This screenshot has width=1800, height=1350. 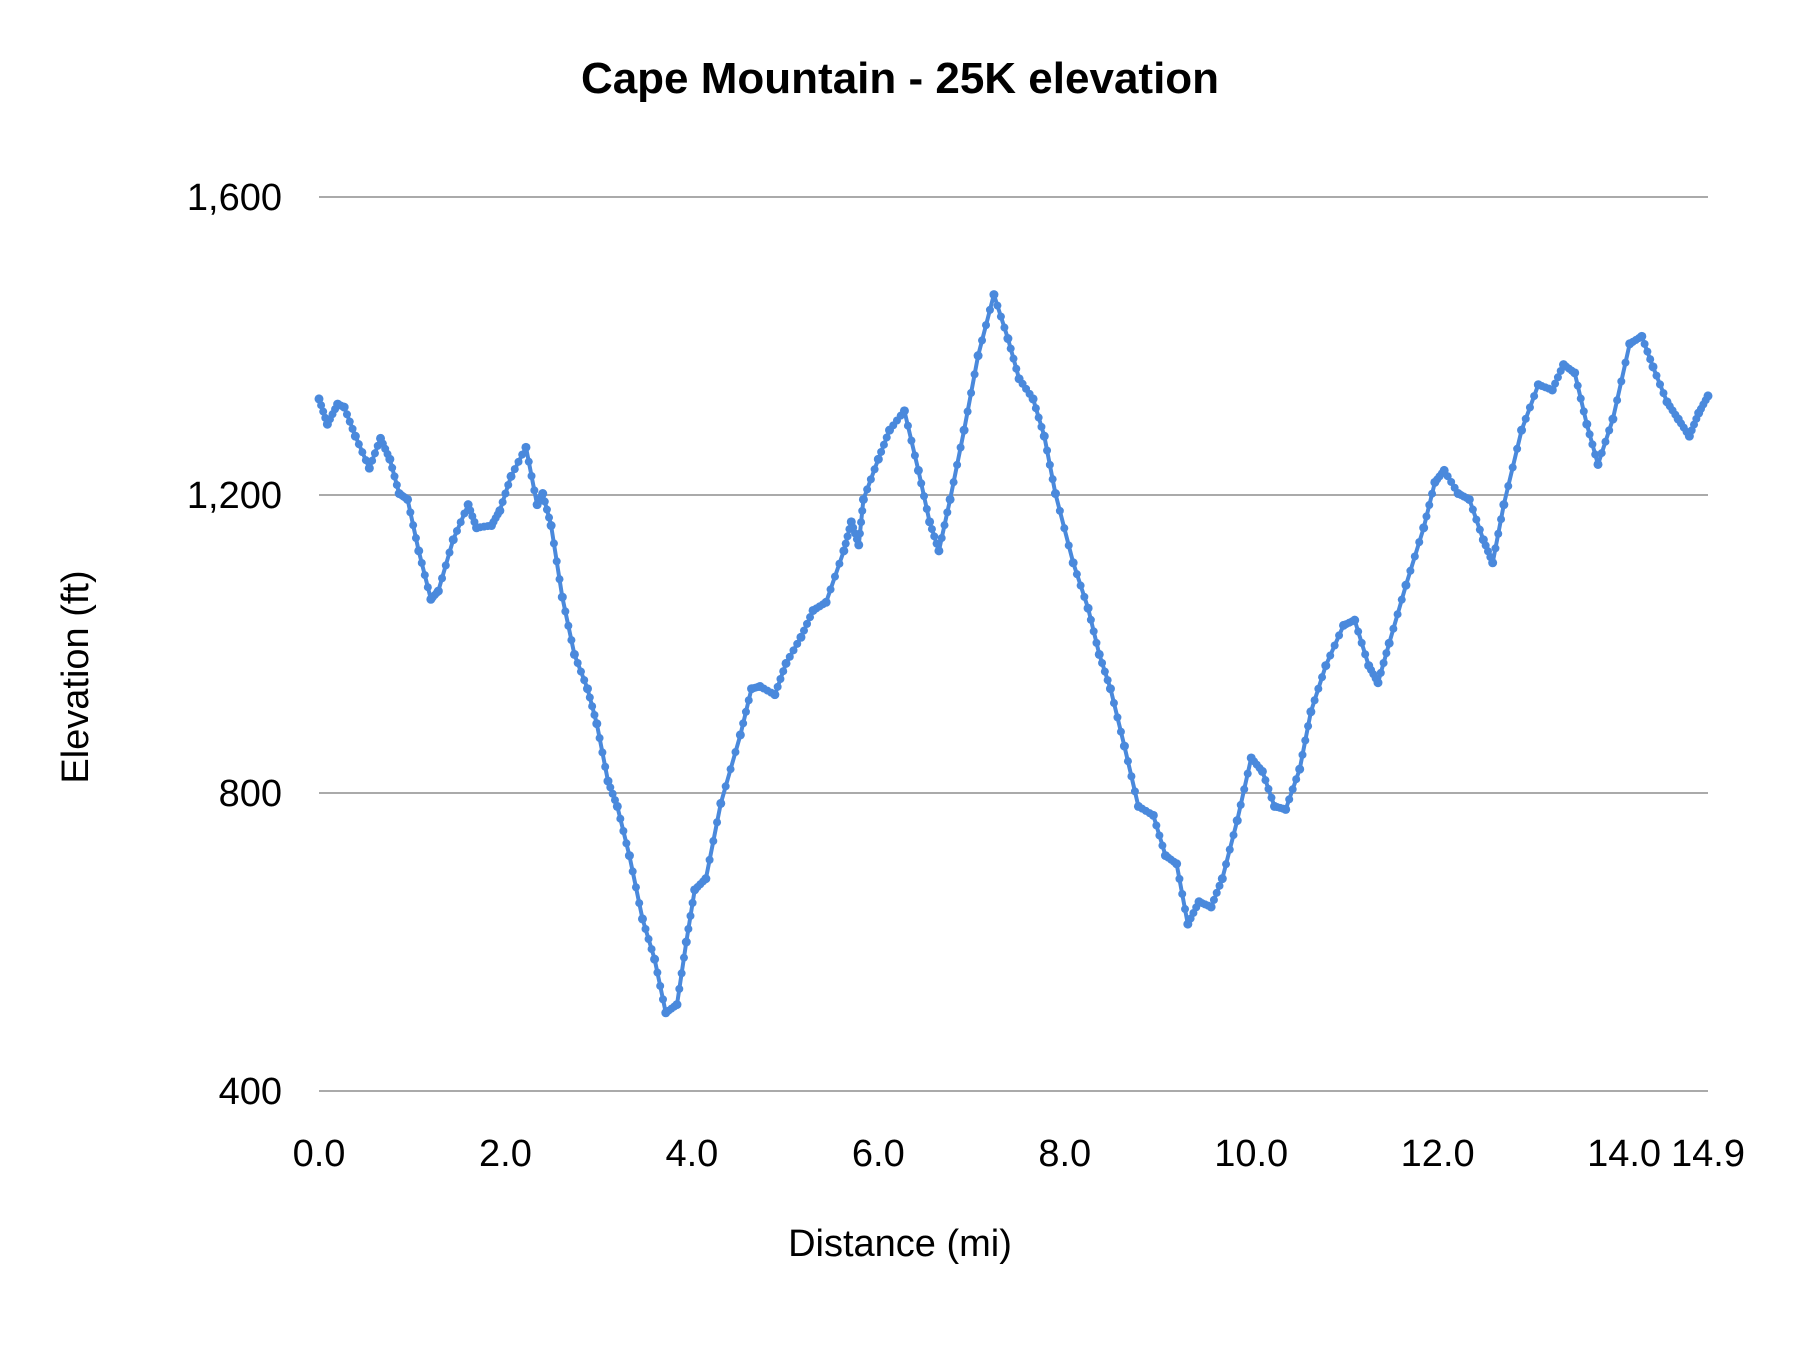 I want to click on x-tick-label: 12.0, so click(x=1438, y=1154).